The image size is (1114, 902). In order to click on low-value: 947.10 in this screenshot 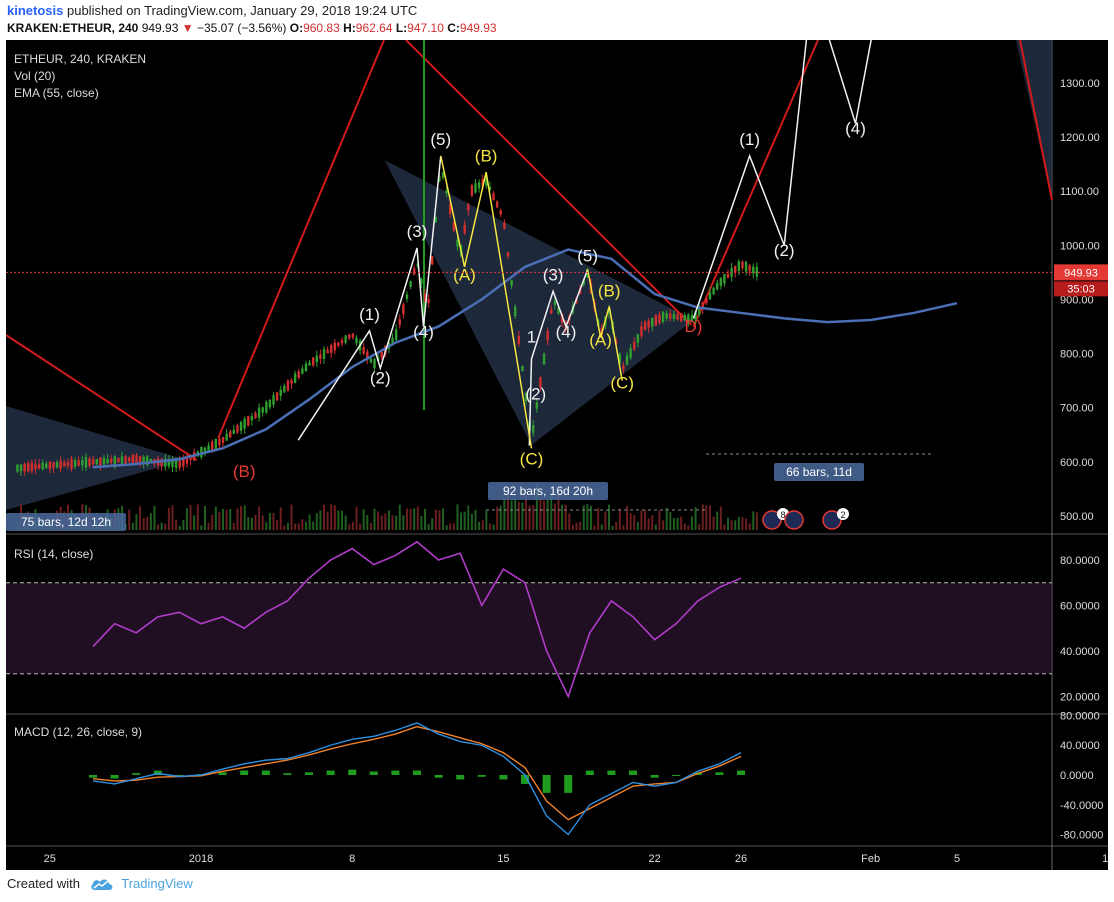, I will do `click(425, 28)`.